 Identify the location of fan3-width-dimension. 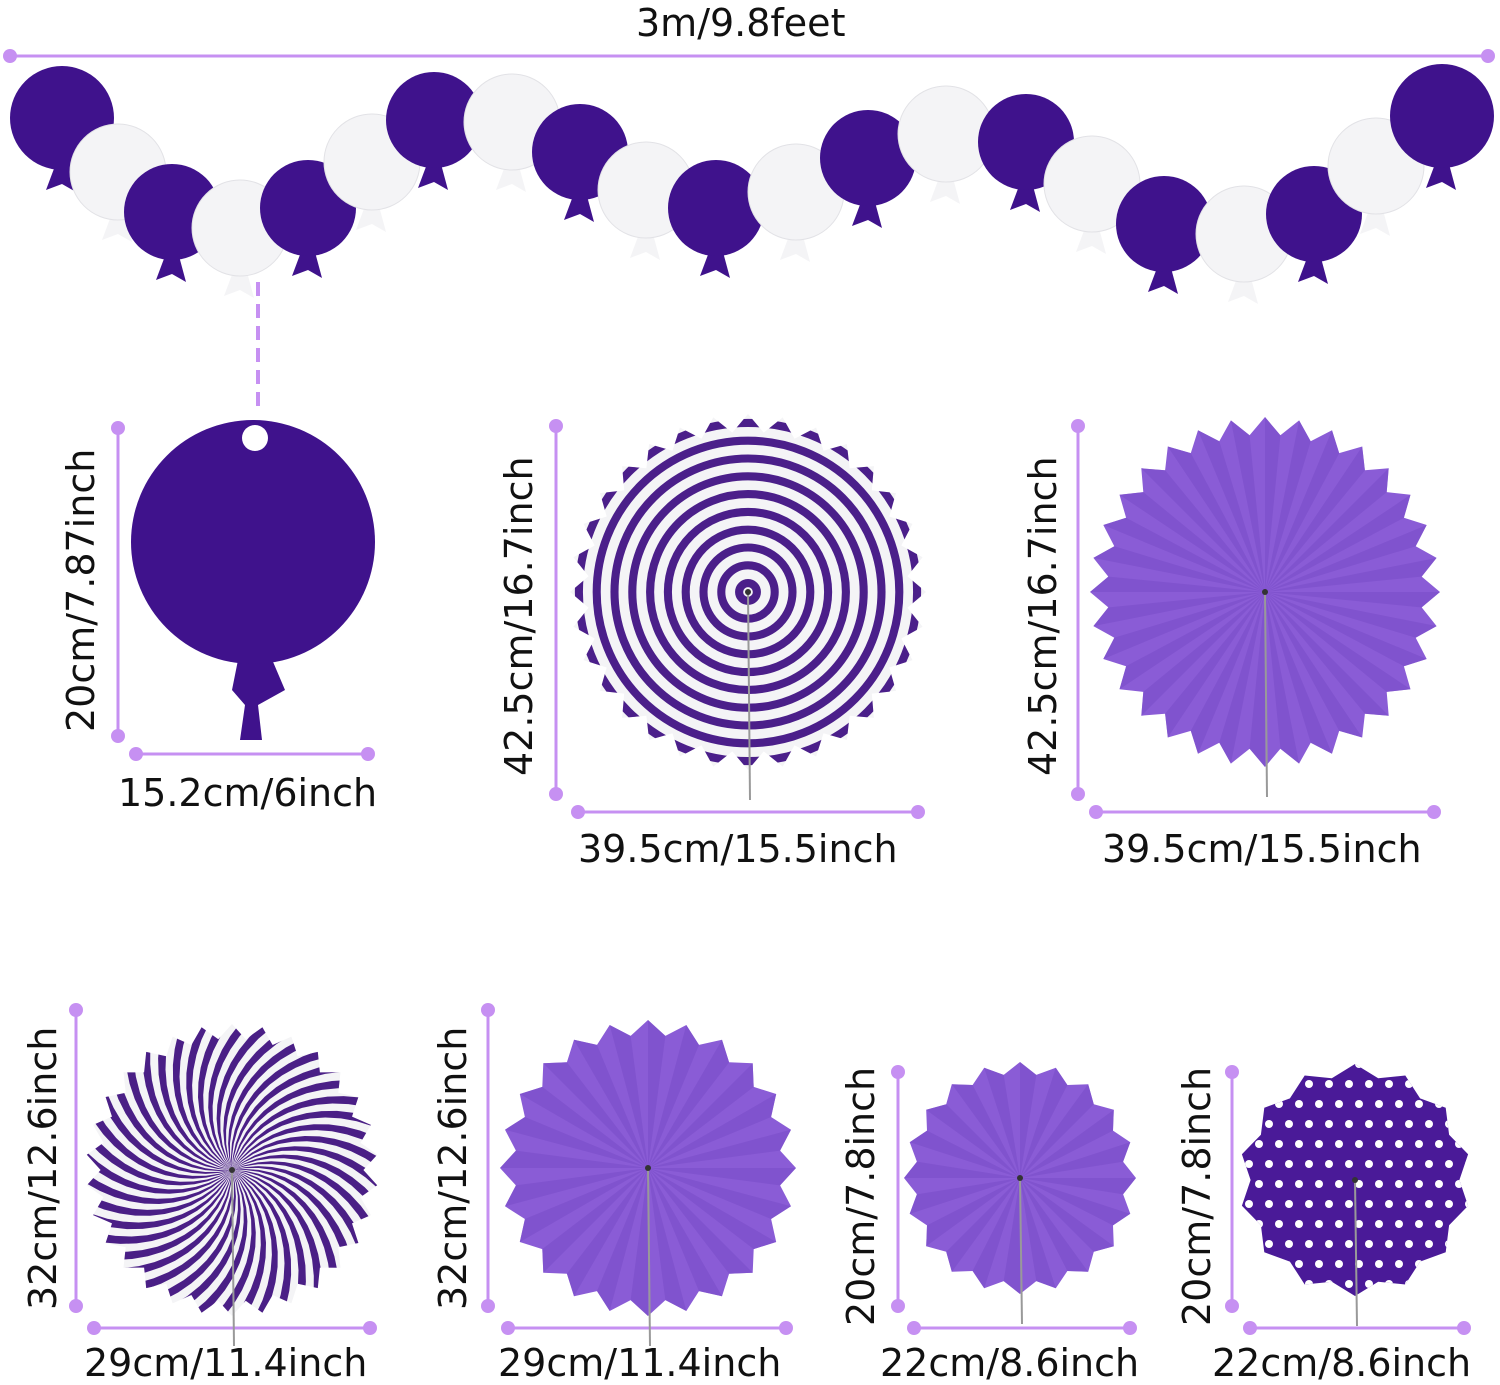
(232, 1328).